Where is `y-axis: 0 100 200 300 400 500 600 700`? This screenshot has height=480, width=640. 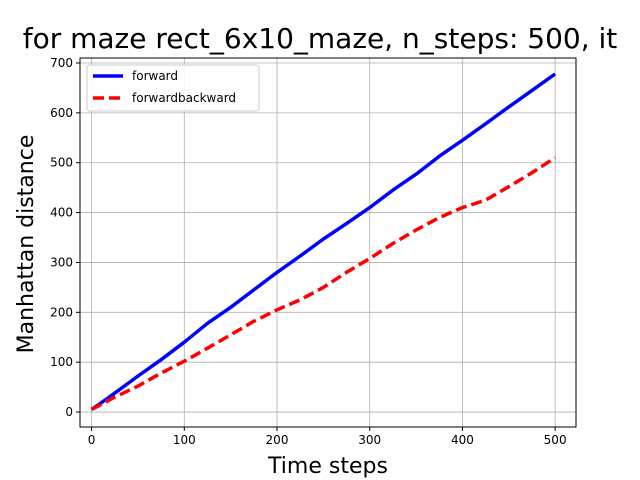
y-axis: 0 100 200 300 400 500 600 700 is located at coordinates (65, 237).